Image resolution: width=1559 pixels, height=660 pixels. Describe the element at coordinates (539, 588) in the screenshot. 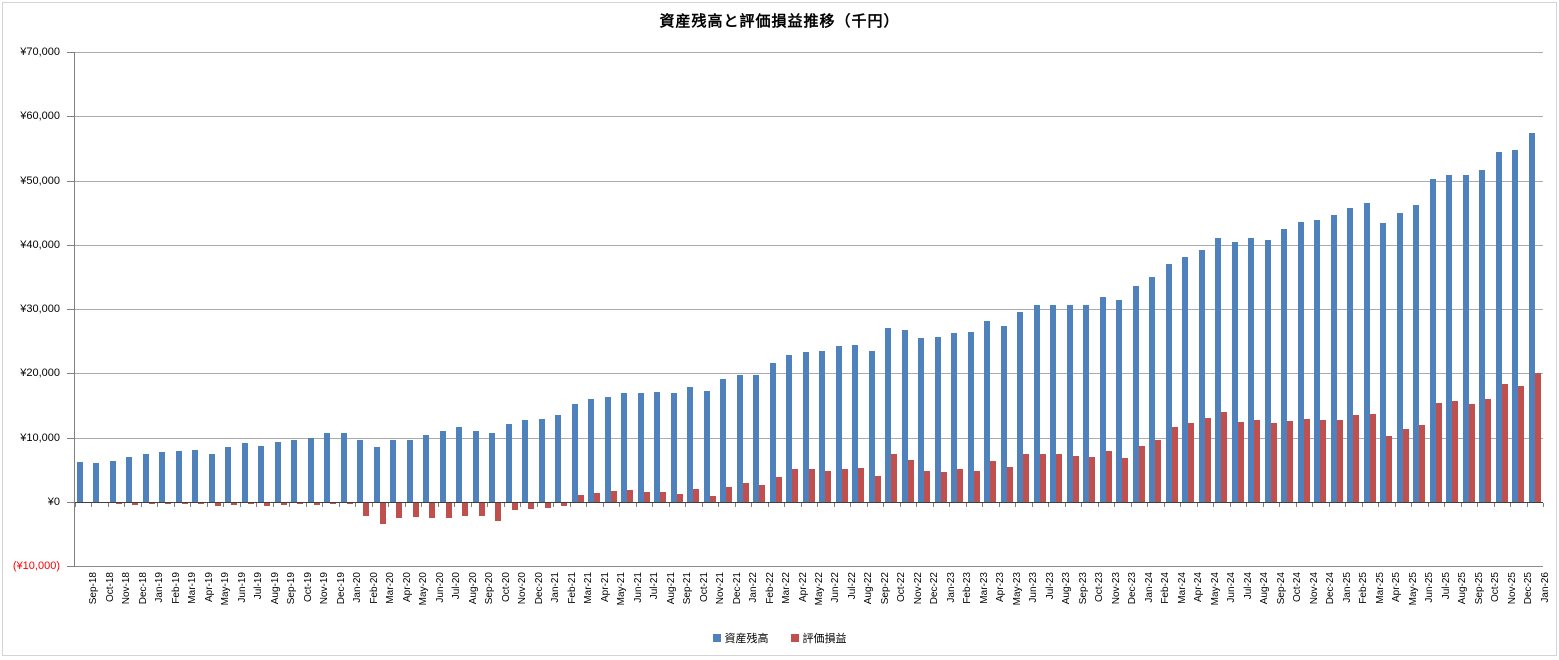

I see `x-axis-tick-label: Dec-20` at that location.